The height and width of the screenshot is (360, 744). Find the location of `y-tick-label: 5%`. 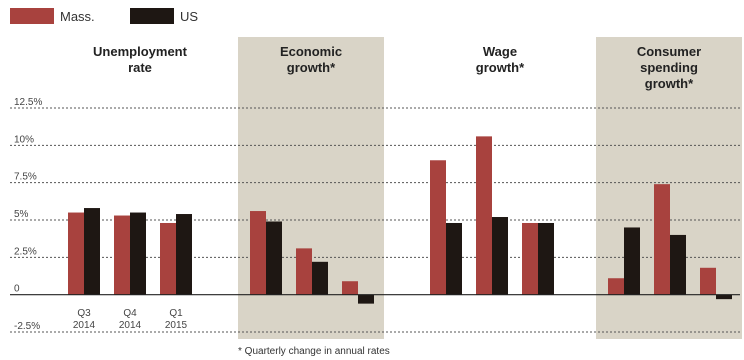

y-tick-label: 5% is located at coordinates (21, 214).